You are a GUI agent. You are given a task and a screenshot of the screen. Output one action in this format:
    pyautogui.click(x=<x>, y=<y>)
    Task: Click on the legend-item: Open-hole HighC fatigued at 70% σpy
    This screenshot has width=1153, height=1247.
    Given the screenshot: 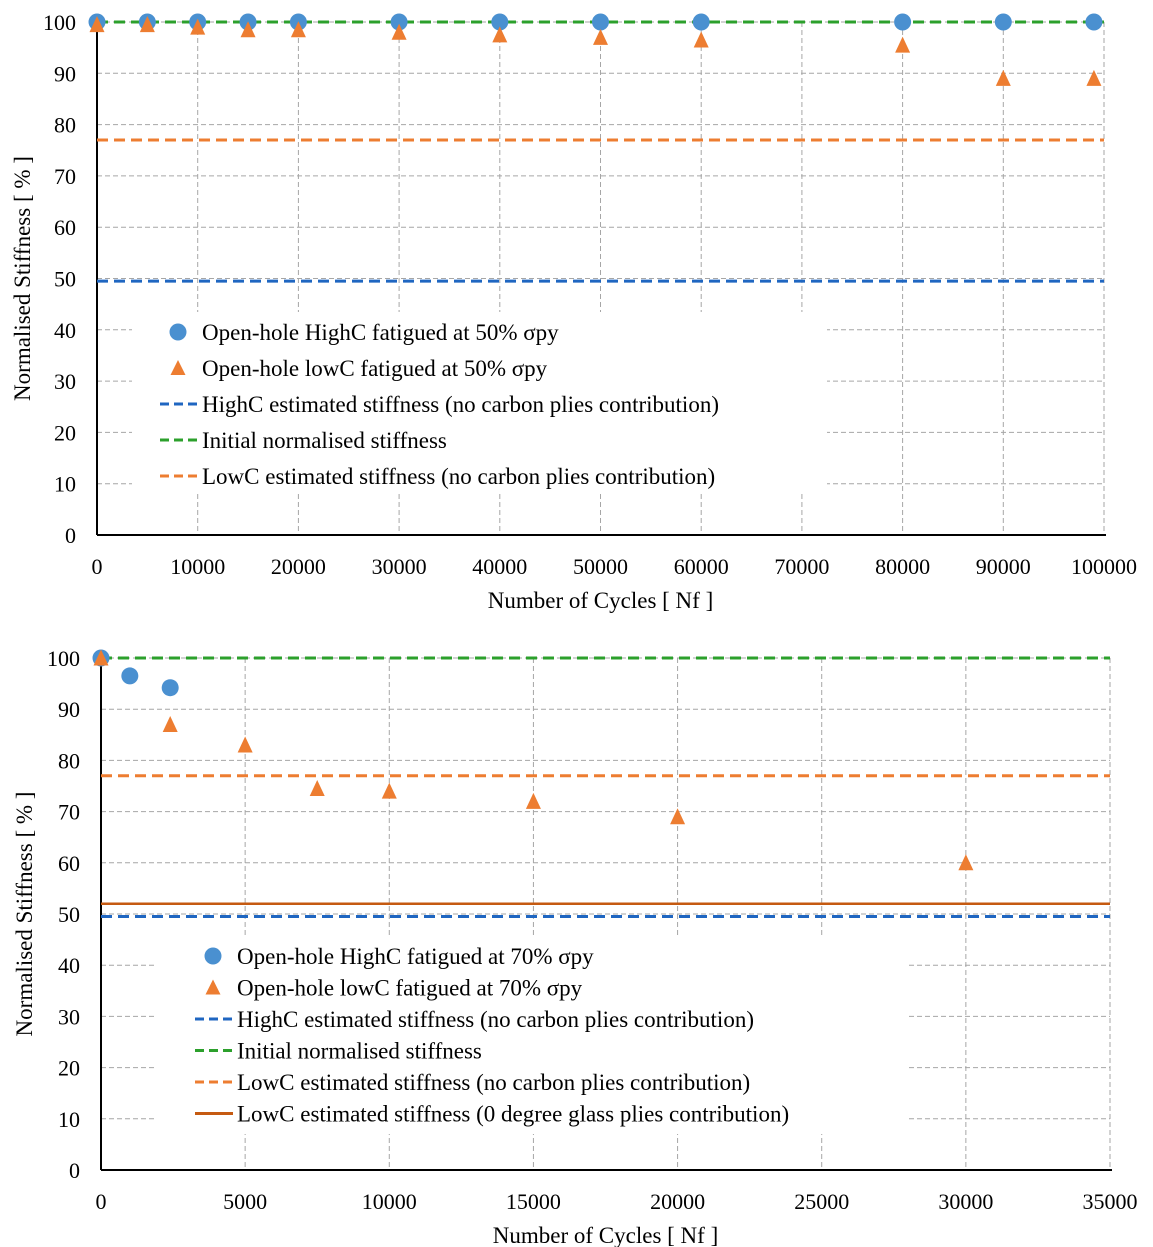 What is the action you would take?
    pyautogui.click(x=399, y=956)
    